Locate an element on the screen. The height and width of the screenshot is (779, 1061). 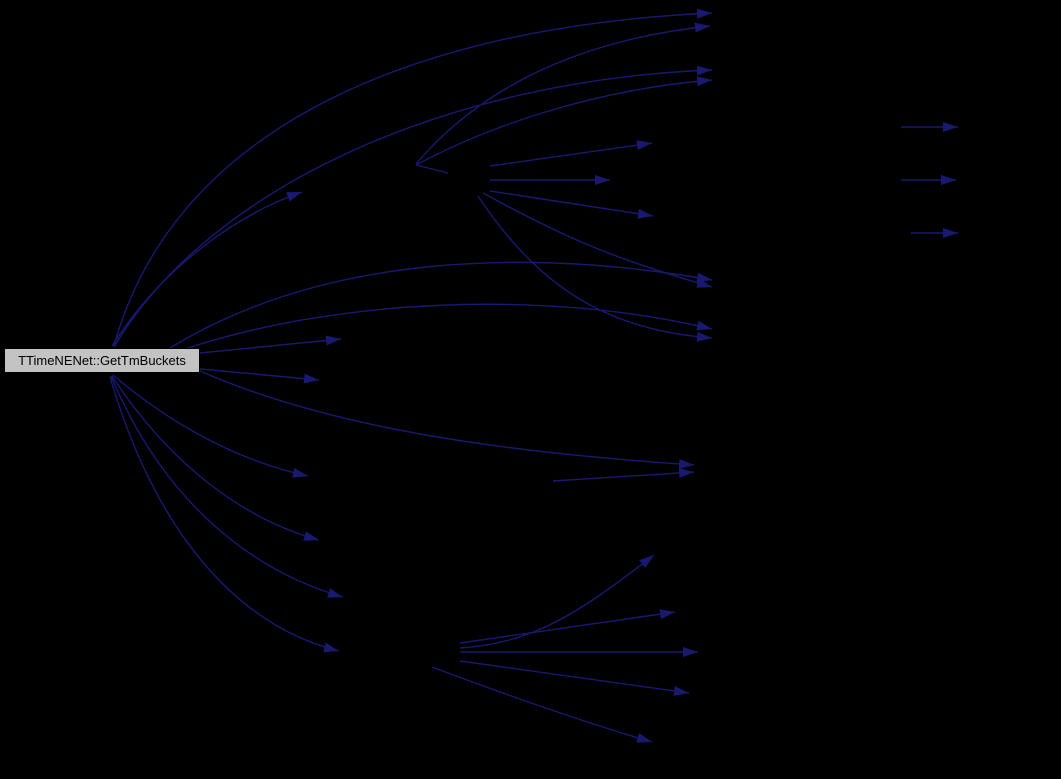
edge-root-to-mid-right-pair is located at coordinates (447, 419).